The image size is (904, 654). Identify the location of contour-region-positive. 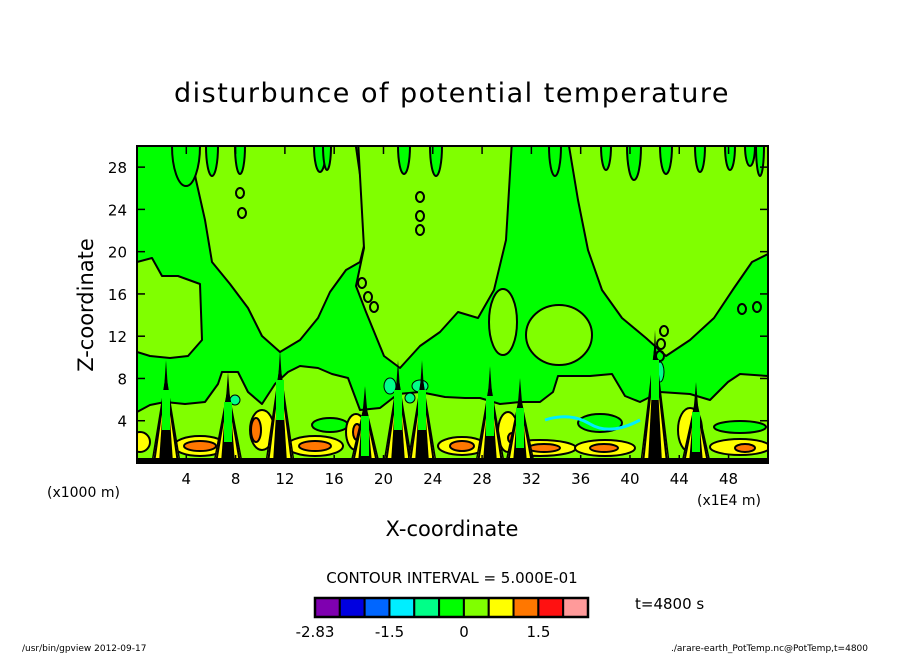
(144, 442).